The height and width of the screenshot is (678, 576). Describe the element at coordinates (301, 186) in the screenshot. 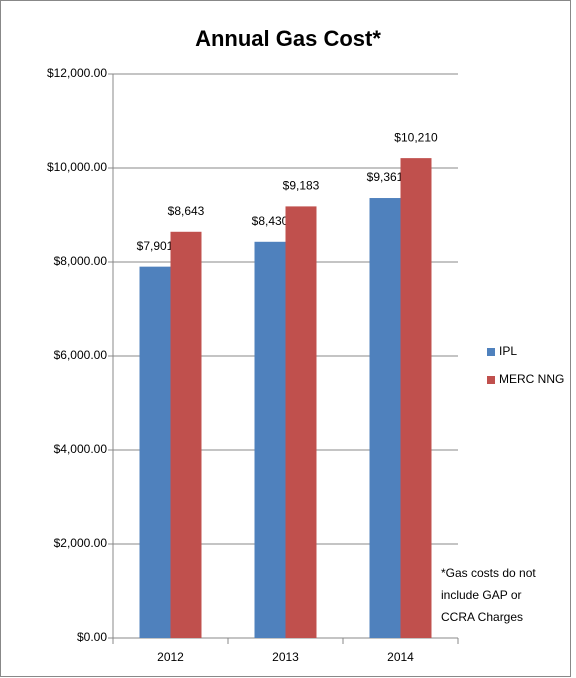

I see `data-label: $9,183` at that location.